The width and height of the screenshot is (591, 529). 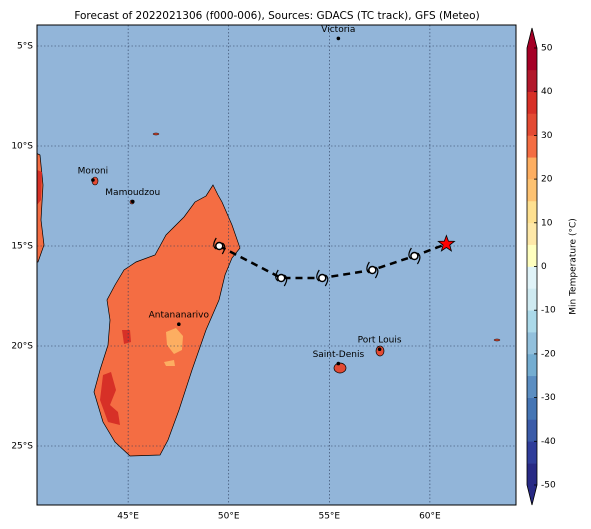 What do you see at coordinates (229, 517) in the screenshot?
I see `x-tick-label: 50°E` at bounding box center [229, 517].